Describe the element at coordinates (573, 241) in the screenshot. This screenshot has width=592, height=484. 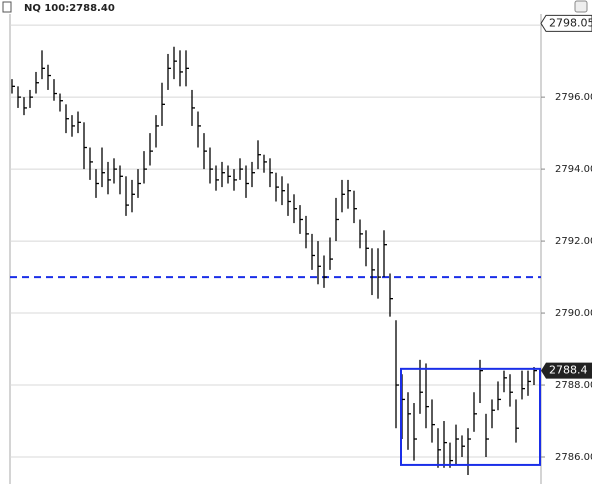
I see `y-tick-label: 2792.00` at that location.